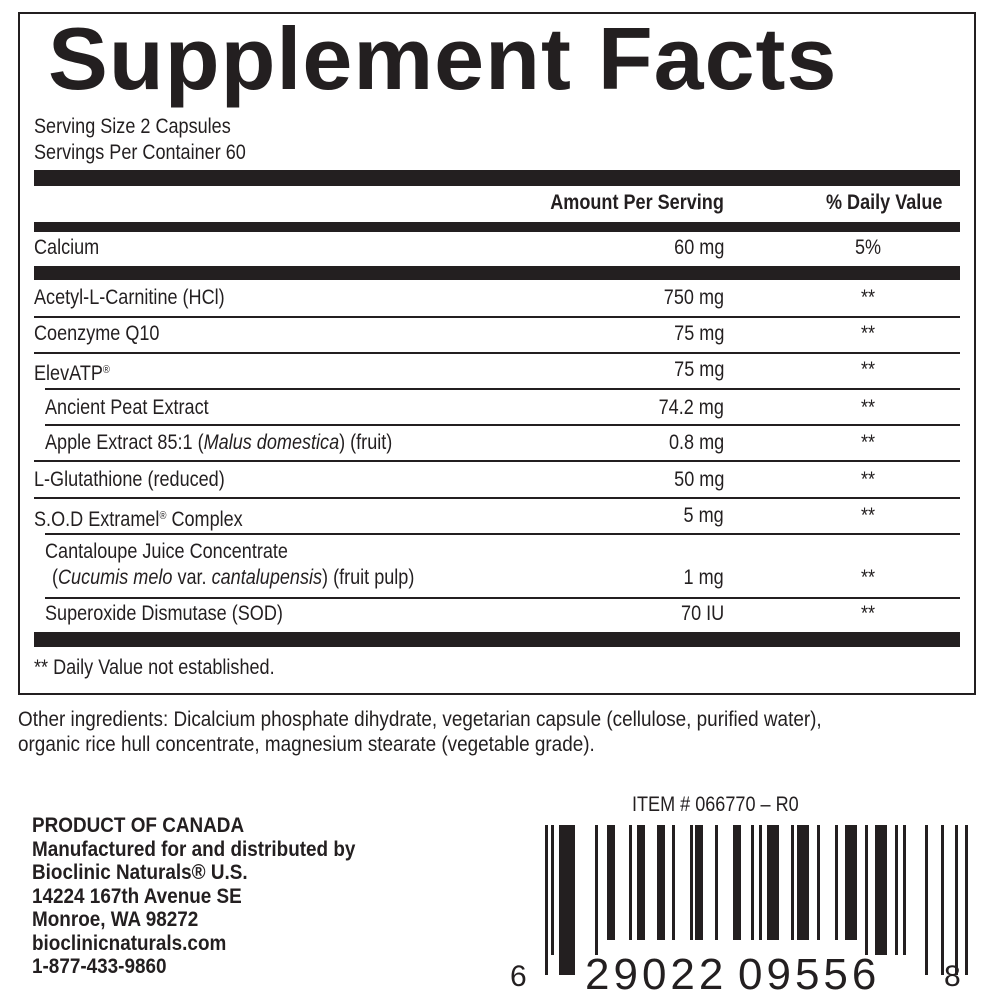 This screenshot has height=1000, width=1000. Describe the element at coordinates (954, 976) in the screenshot. I see `barcode-digit-right: 8` at that location.